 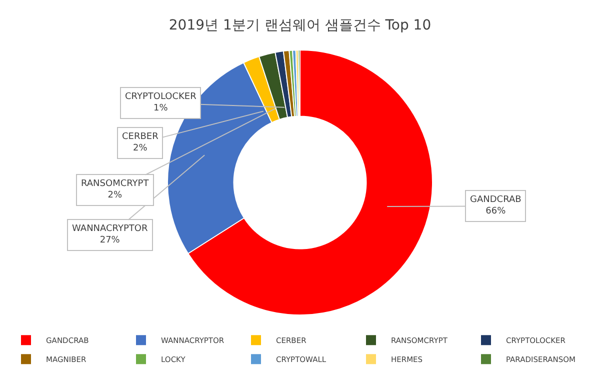 I want to click on data-label: 27%, so click(x=110, y=241).